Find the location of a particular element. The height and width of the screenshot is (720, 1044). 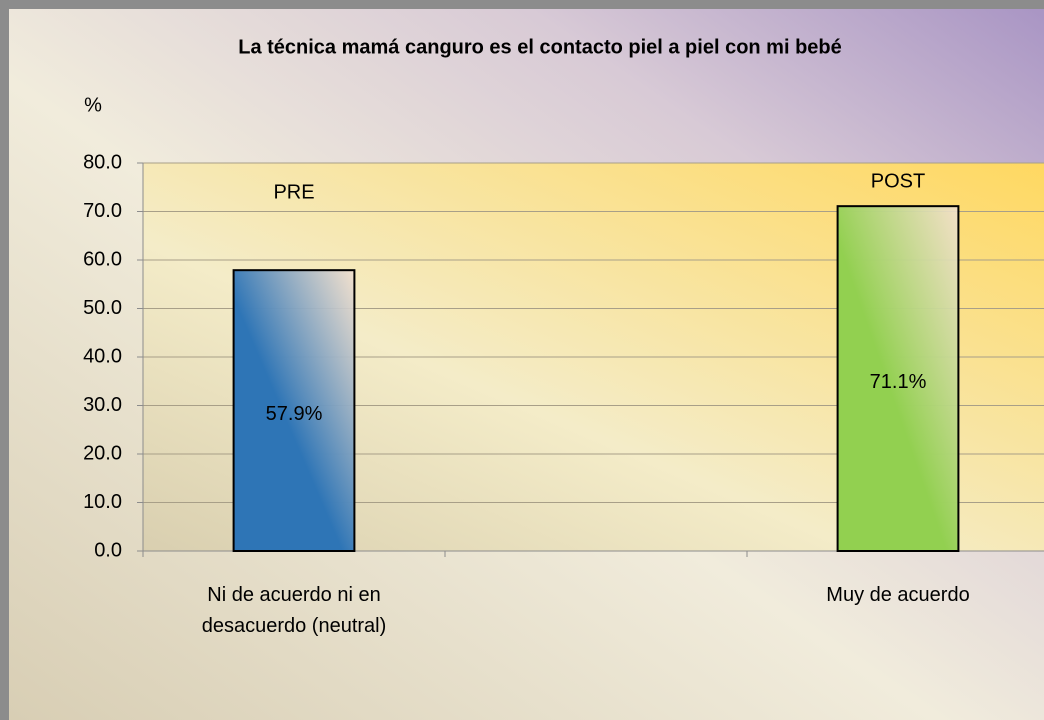

y-tick-label: 20.0 is located at coordinates (102, 453).